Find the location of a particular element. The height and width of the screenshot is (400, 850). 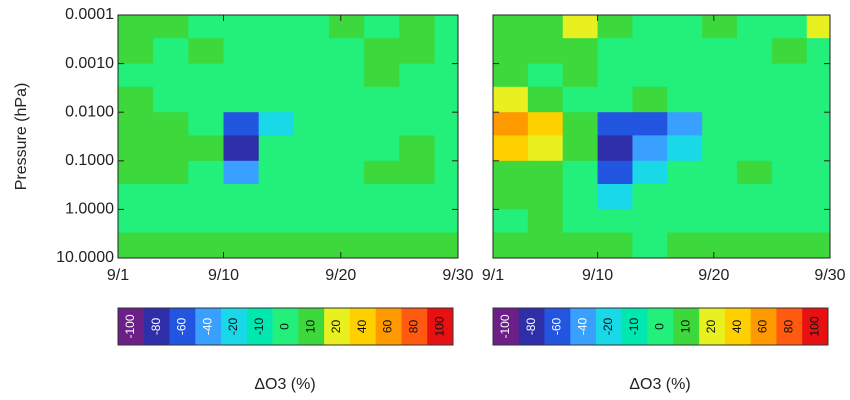

x-tick-label: 9/30 is located at coordinates (457, 275).